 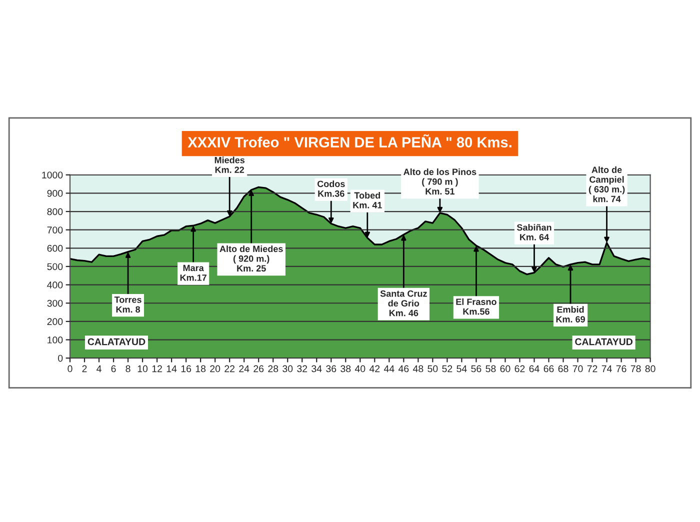 What do you see at coordinates (519, 368) in the screenshot?
I see `x-tick-label: 62` at bounding box center [519, 368].